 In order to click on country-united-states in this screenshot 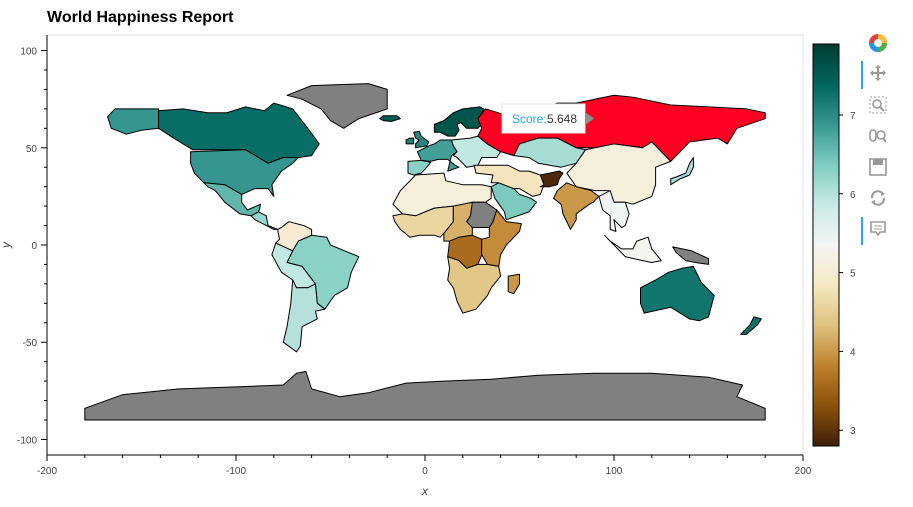, I will do `click(244, 173)`.